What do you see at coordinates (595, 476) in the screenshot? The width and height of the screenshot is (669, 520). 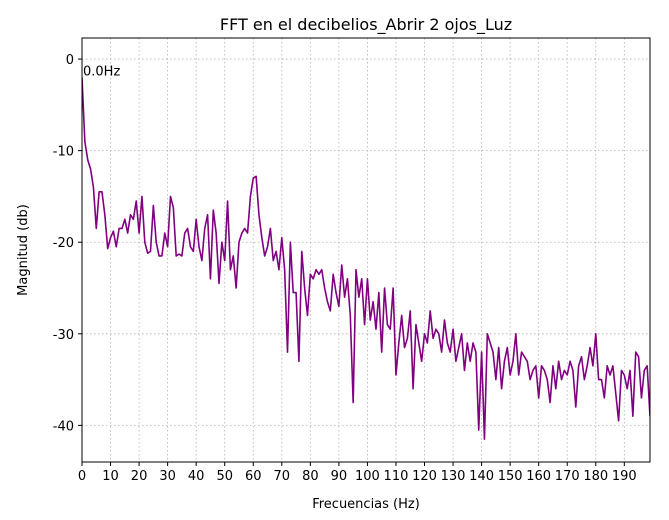 I see `x-tick-label: 180` at bounding box center [595, 476].